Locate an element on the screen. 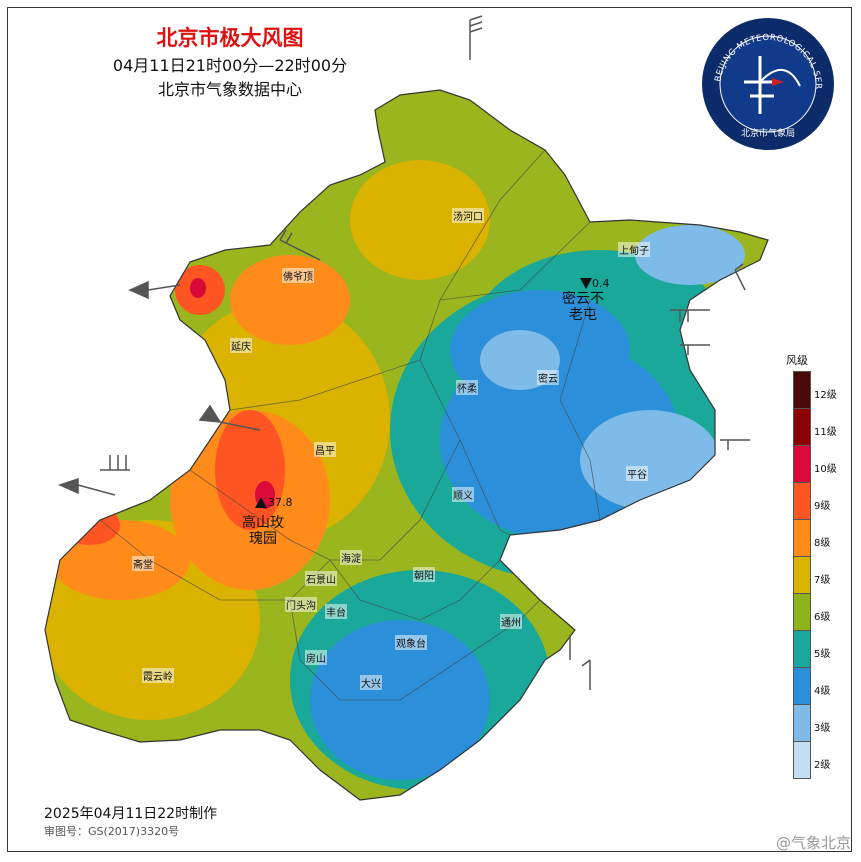 The height and width of the screenshot is (862, 861). min-station-marker is located at coordinates (586, 283).